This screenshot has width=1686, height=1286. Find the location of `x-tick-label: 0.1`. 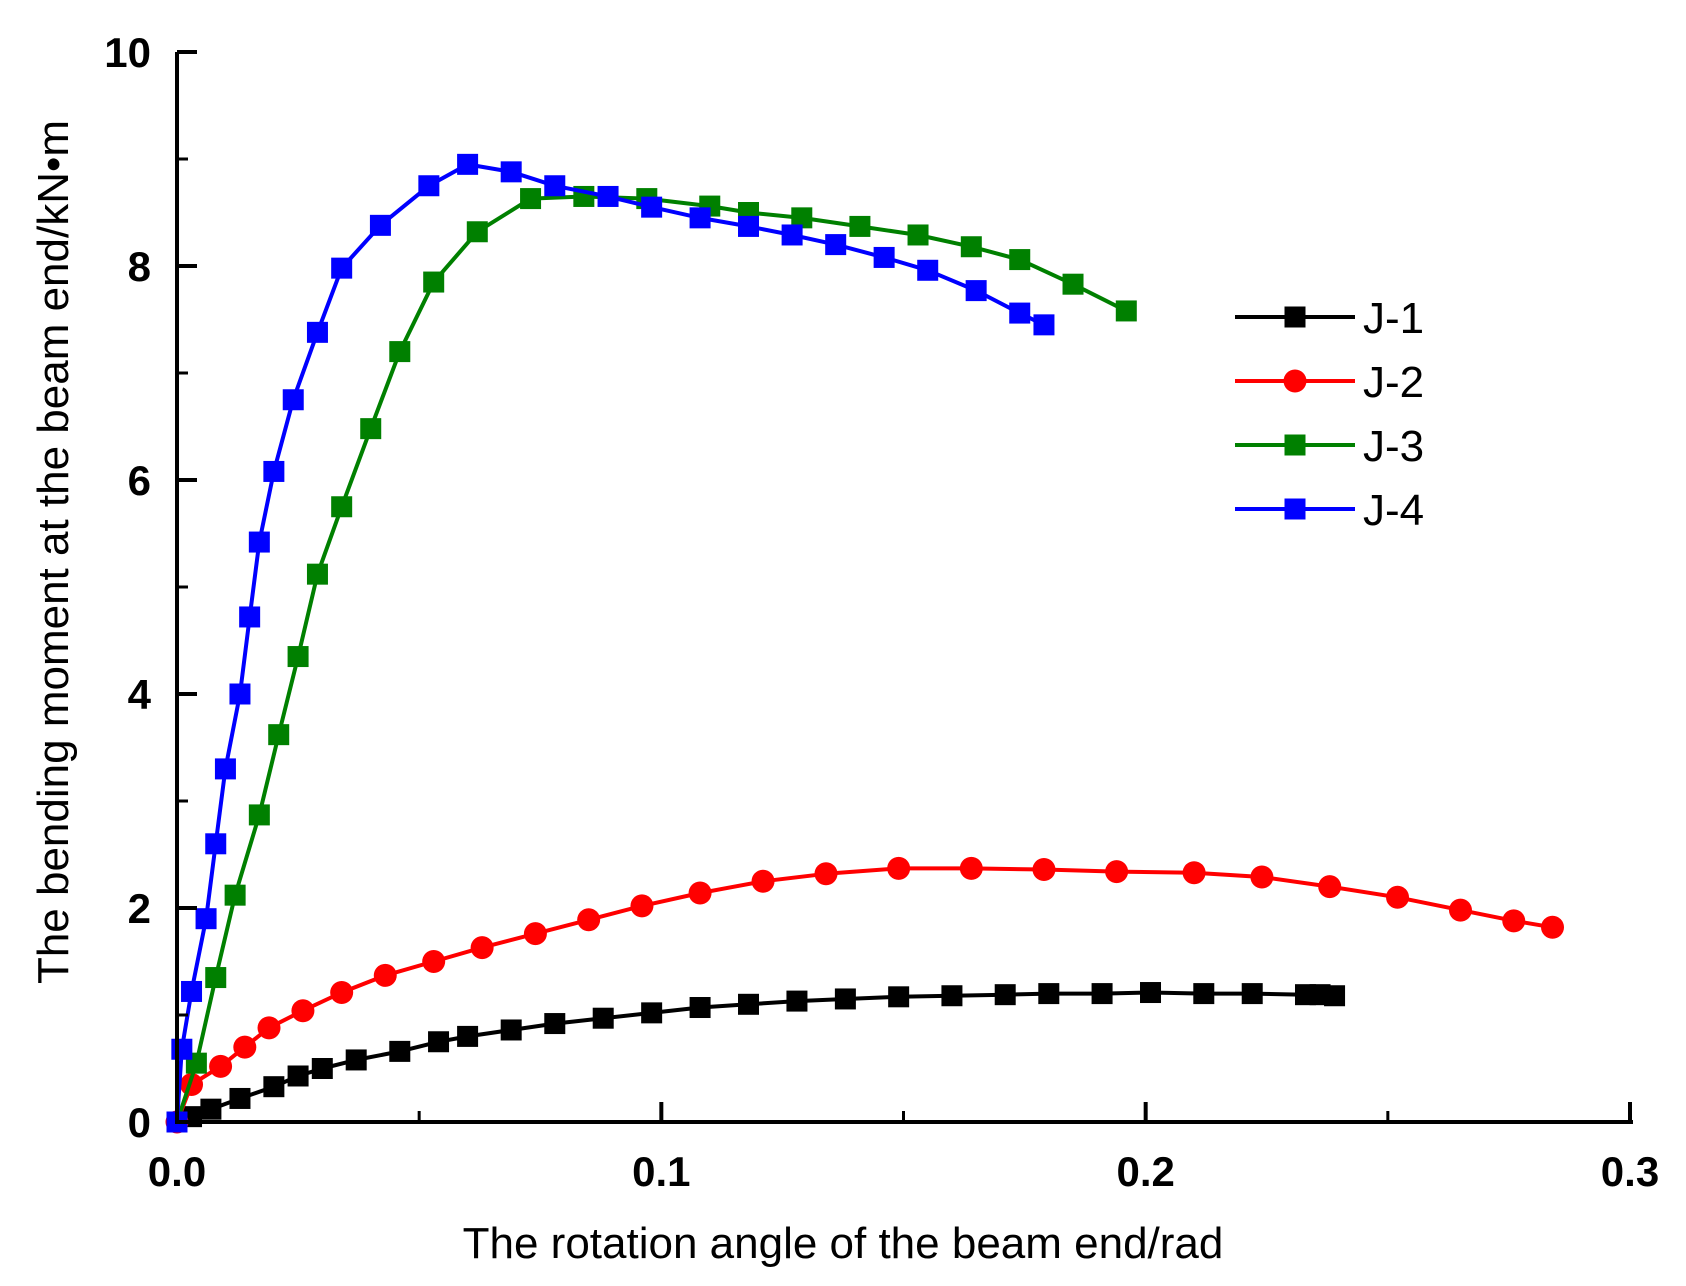

x-tick-label: 0.1 is located at coordinates (661, 1171).